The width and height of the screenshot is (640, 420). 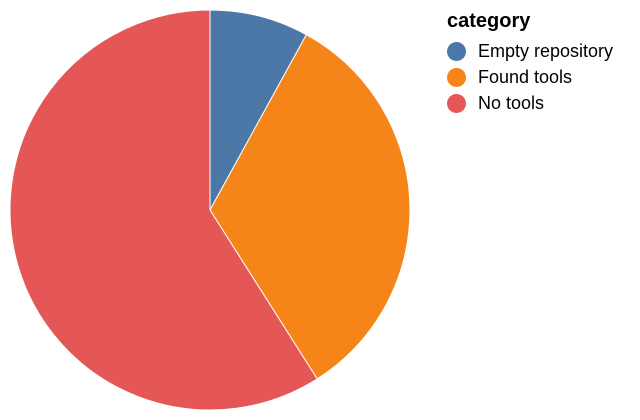 I want to click on legend-items: Empty repository Found tools No tools, so click(x=530, y=77).